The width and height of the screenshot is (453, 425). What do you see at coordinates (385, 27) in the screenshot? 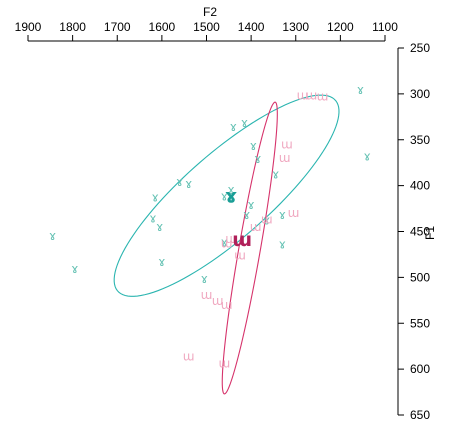
I see `x-tick-label: 1100` at bounding box center [385, 27].